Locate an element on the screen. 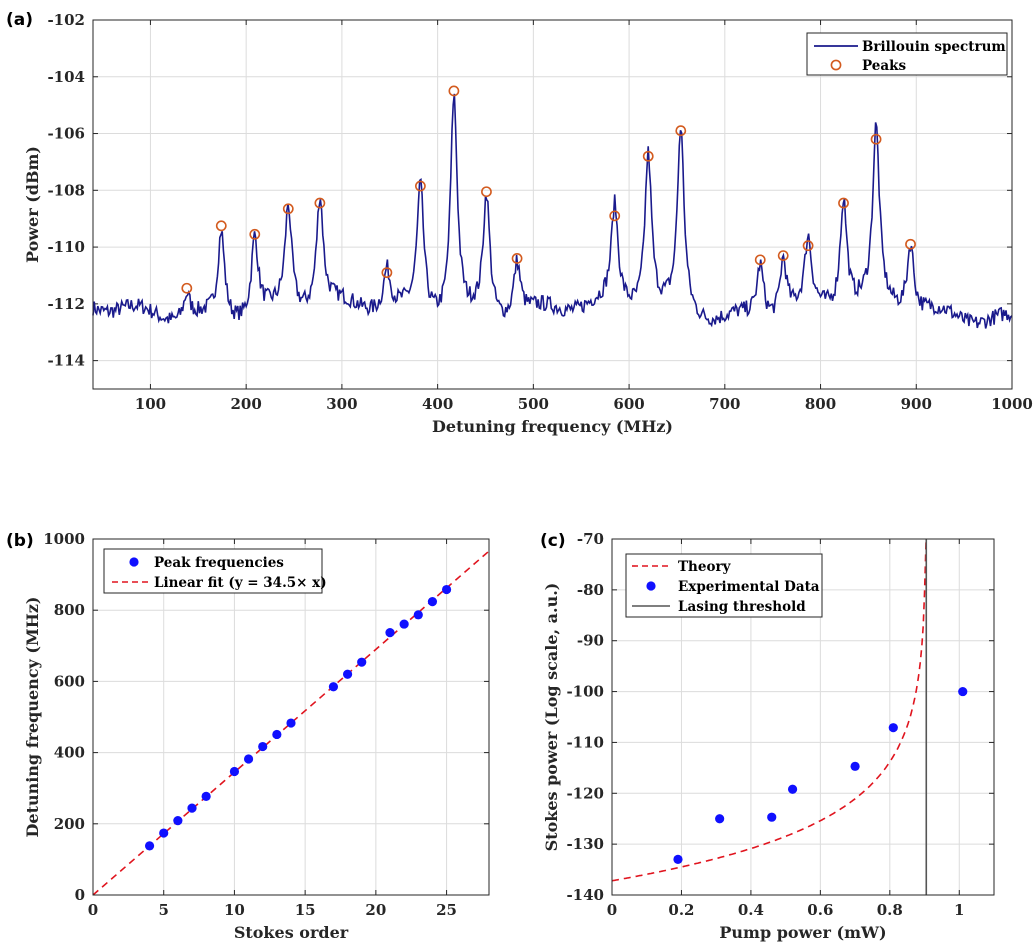 The image size is (1033, 950). x-tick-label: 0.4 is located at coordinates (751, 910).